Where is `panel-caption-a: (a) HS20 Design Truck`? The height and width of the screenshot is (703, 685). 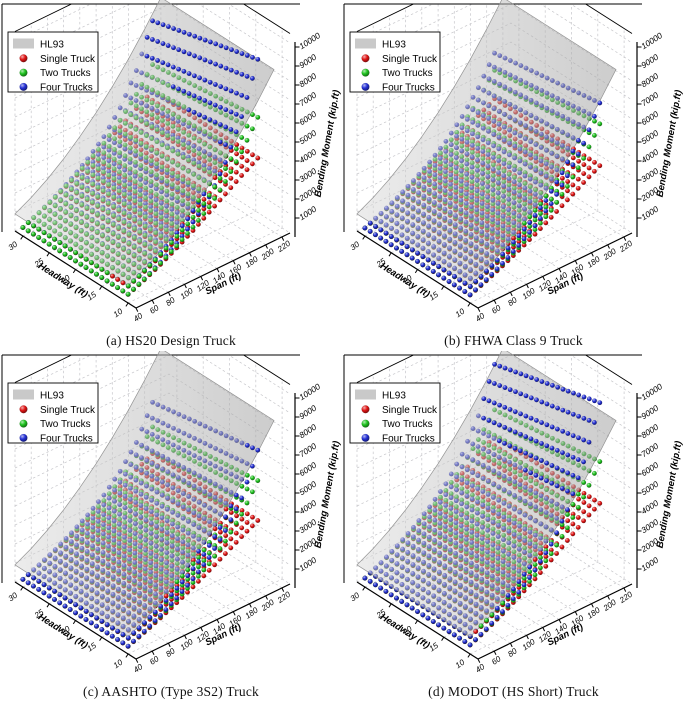
panel-caption-a: (a) HS20 Design Truck is located at coordinates (171, 340).